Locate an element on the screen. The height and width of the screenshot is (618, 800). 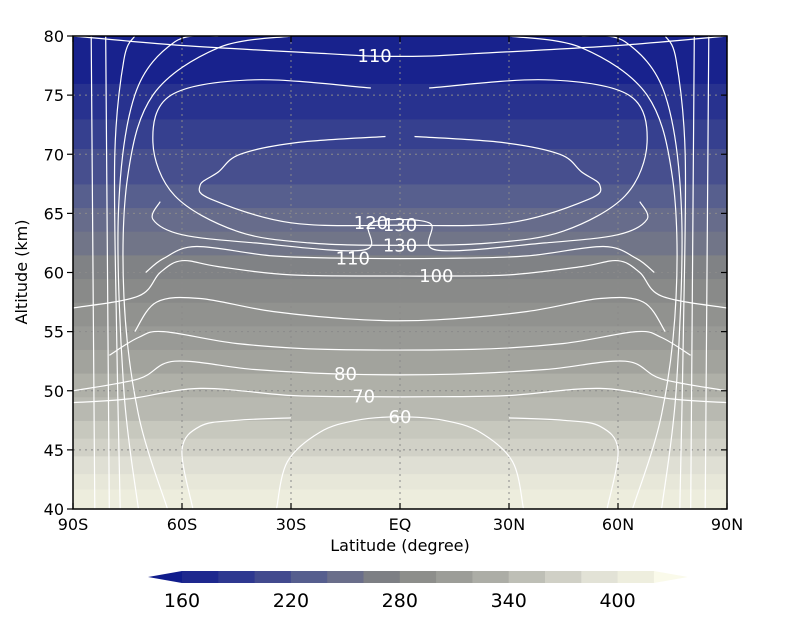
x-tick-label: 30N is located at coordinates (509, 524).